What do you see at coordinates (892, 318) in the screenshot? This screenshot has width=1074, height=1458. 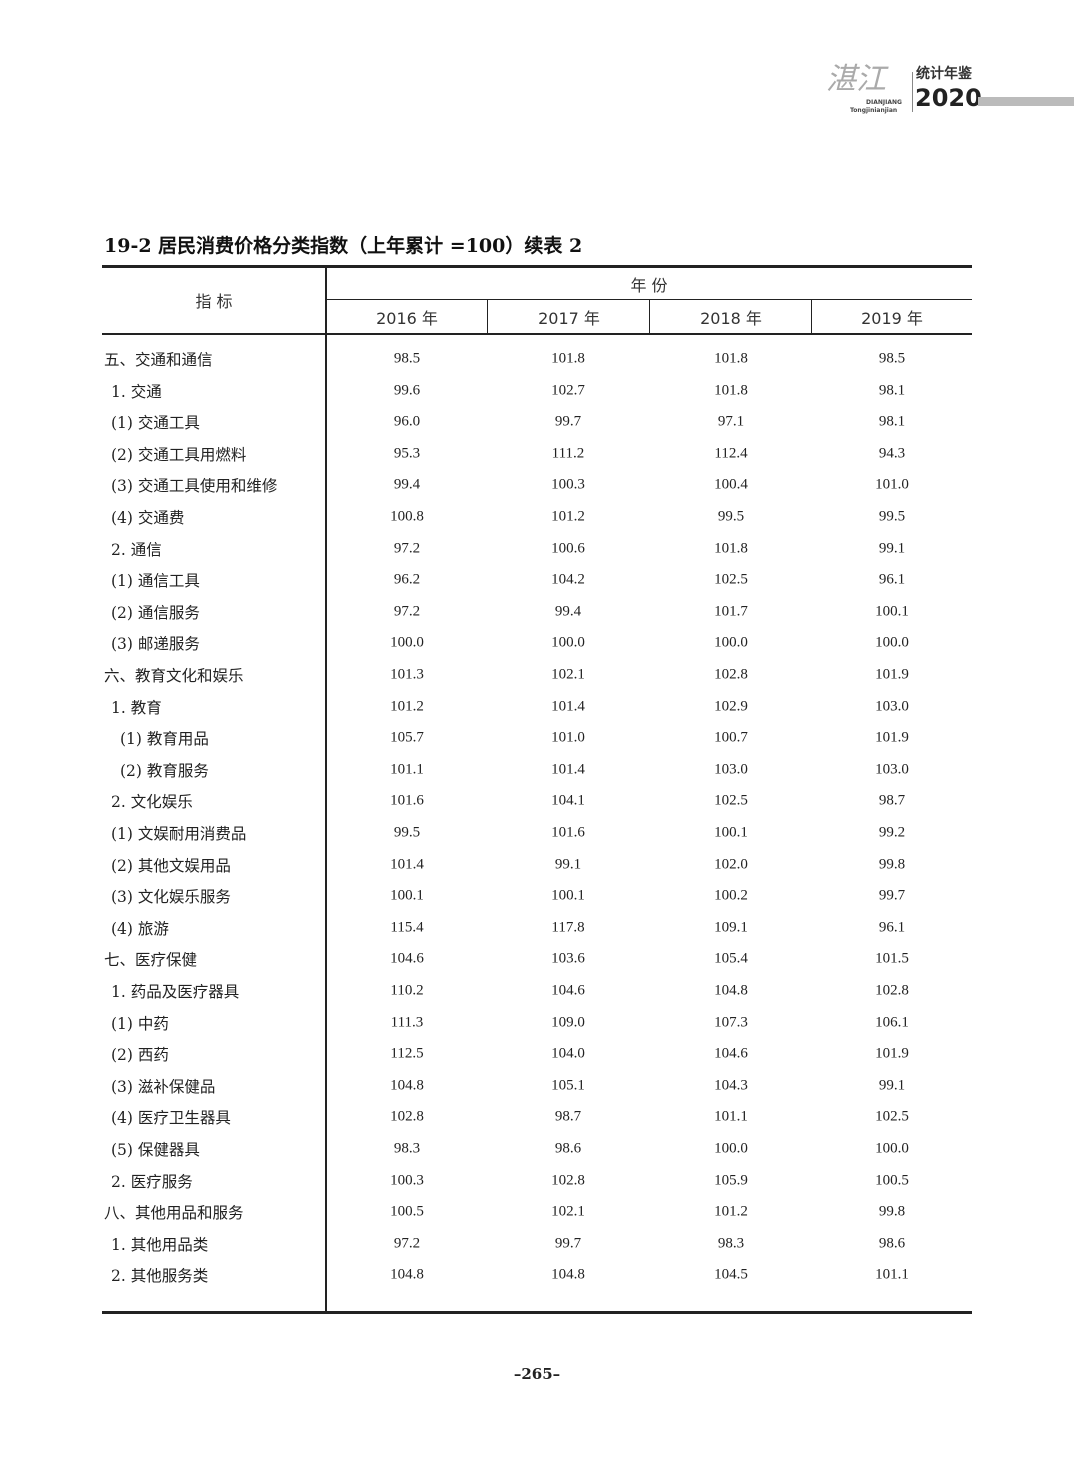 I see `column-header: 2019 年` at bounding box center [892, 318].